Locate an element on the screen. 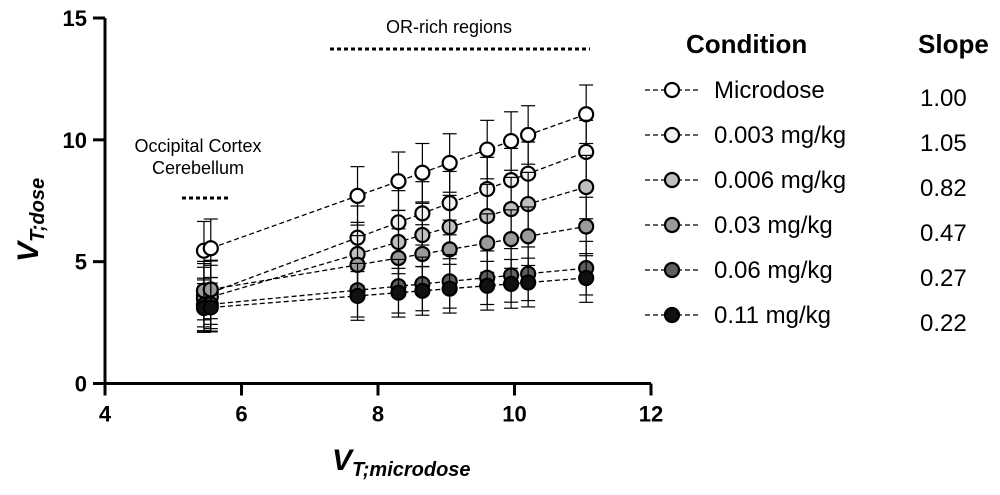 The height and width of the screenshot is (495, 1000). x-tick-label: 12 is located at coordinates (651, 414).